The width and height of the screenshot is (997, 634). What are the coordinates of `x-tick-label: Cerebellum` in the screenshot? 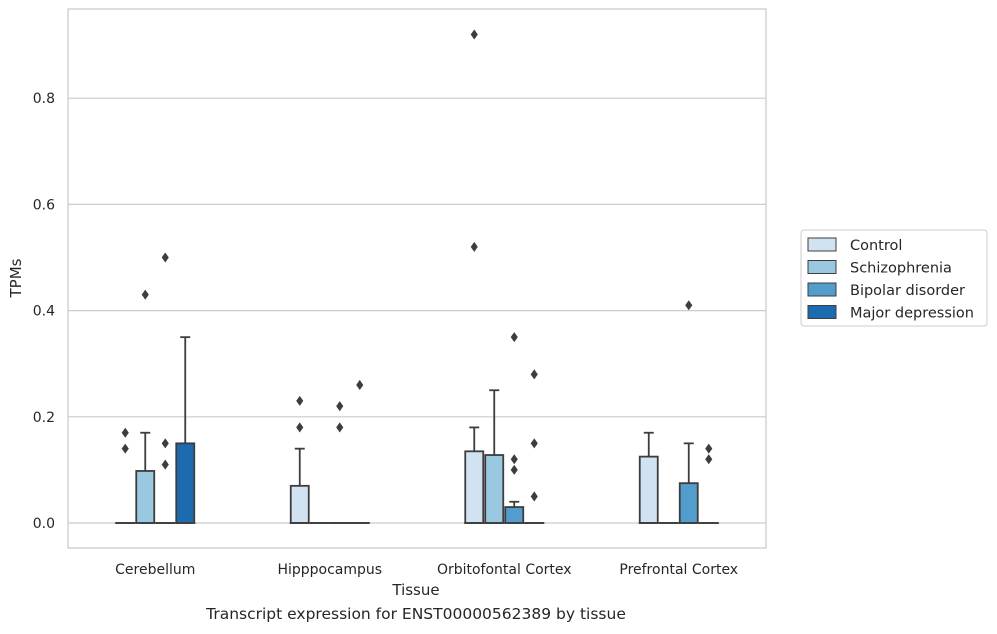 It's located at (155, 570).